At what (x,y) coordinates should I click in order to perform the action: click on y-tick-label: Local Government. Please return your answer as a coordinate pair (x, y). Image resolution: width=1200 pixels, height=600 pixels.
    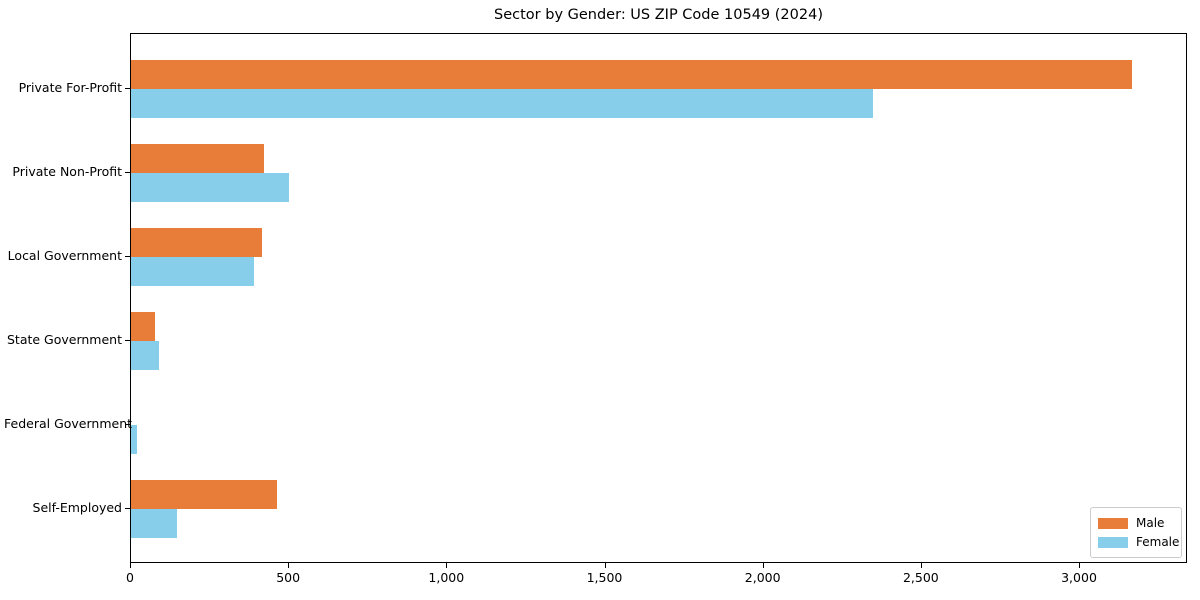
    Looking at the image, I should click on (64, 255).